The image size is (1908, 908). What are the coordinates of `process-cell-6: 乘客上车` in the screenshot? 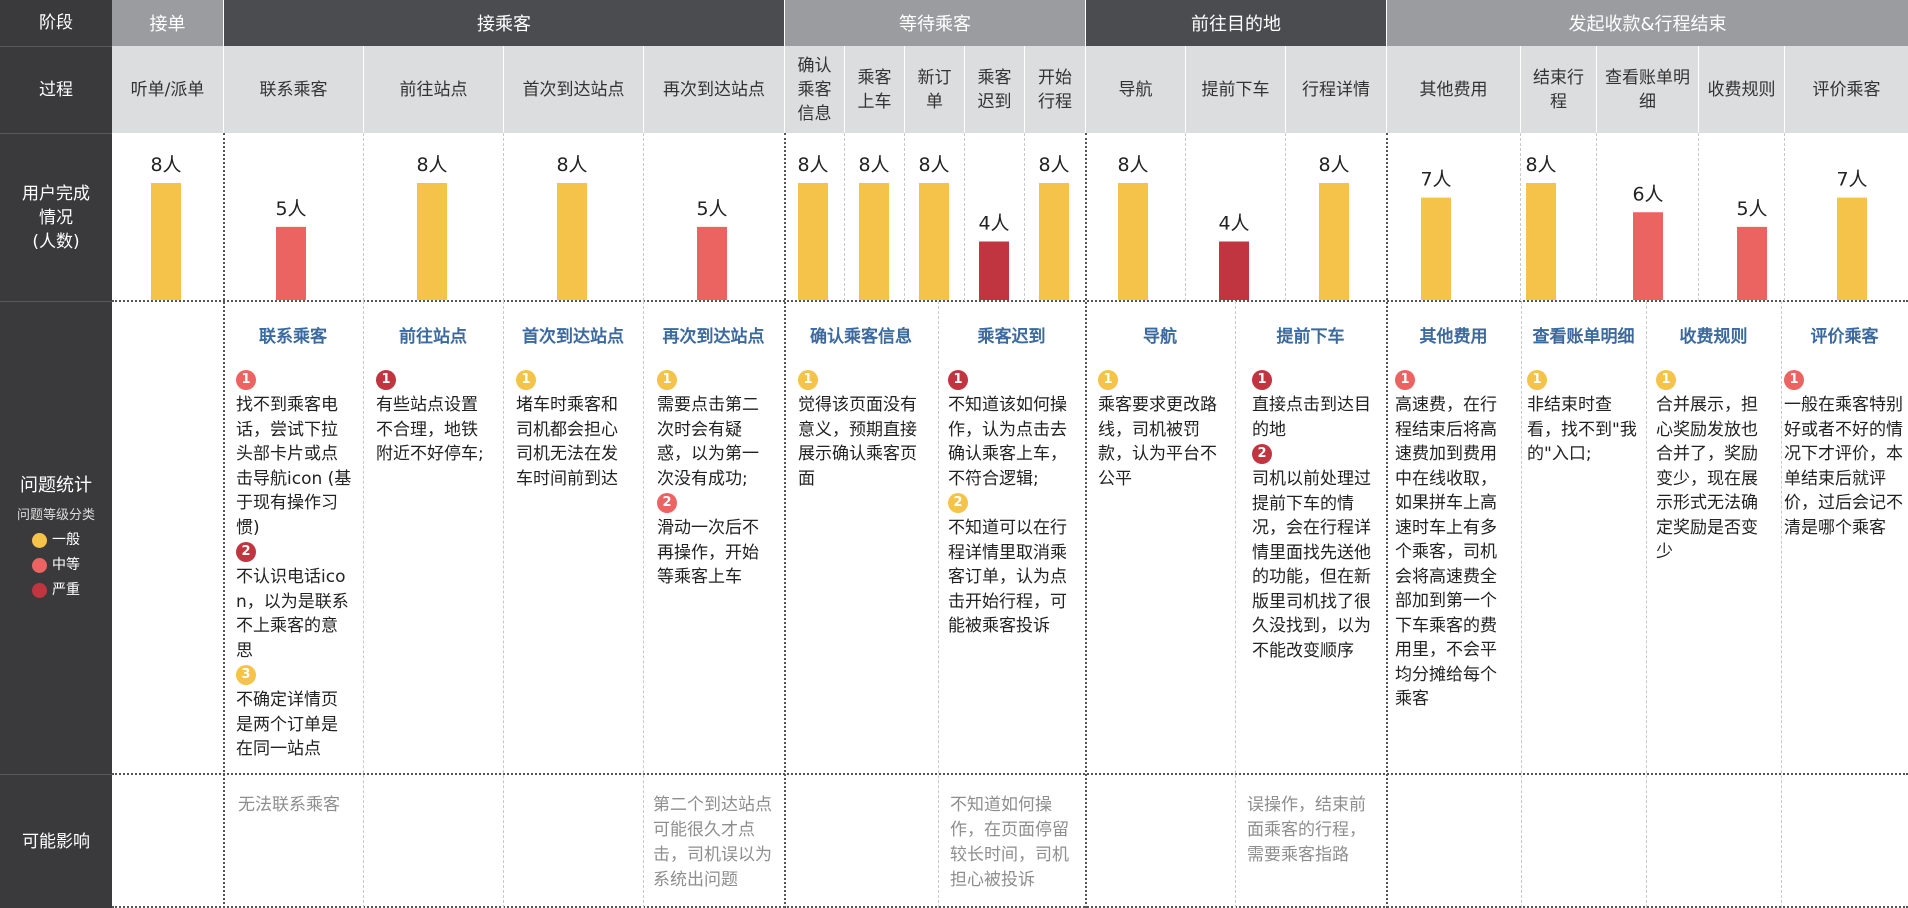 It's located at (874, 89).